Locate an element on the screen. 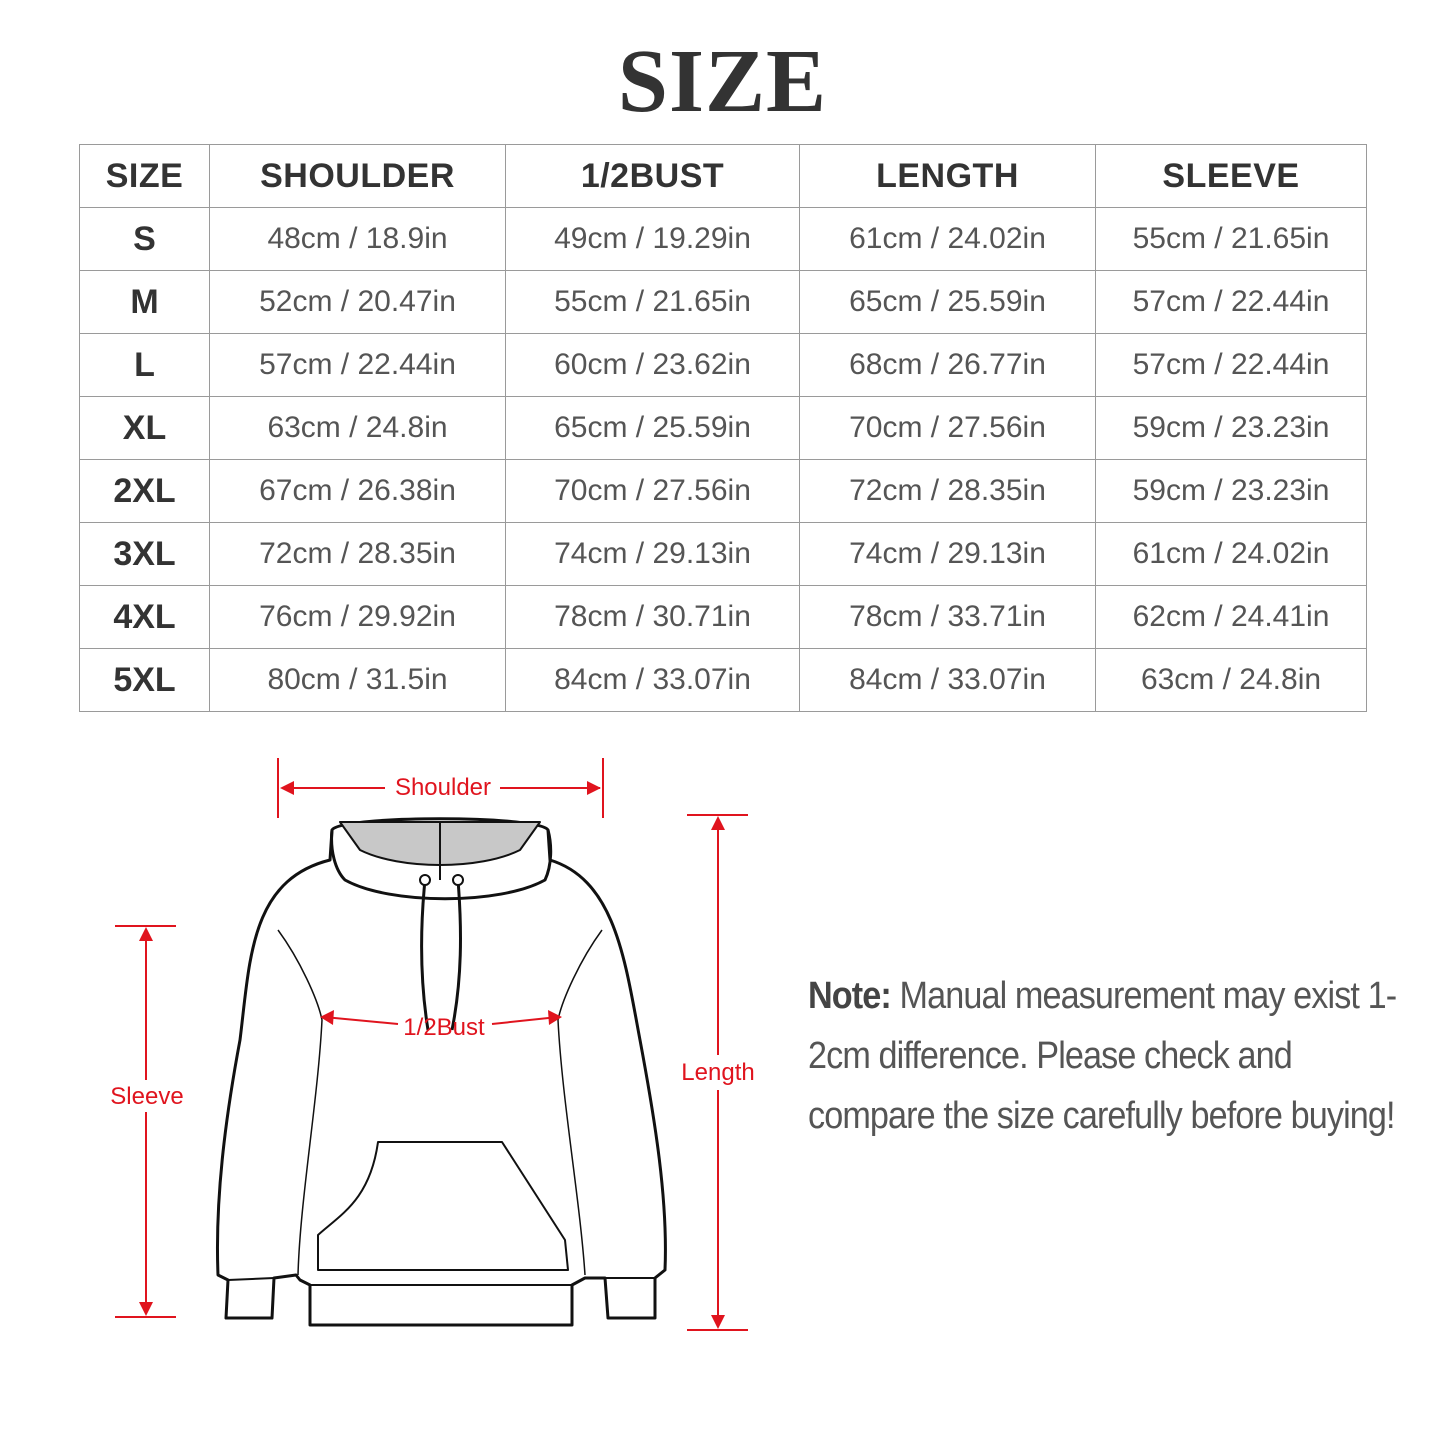 The image size is (1445, 1445). cell-size: L is located at coordinates (144, 365).